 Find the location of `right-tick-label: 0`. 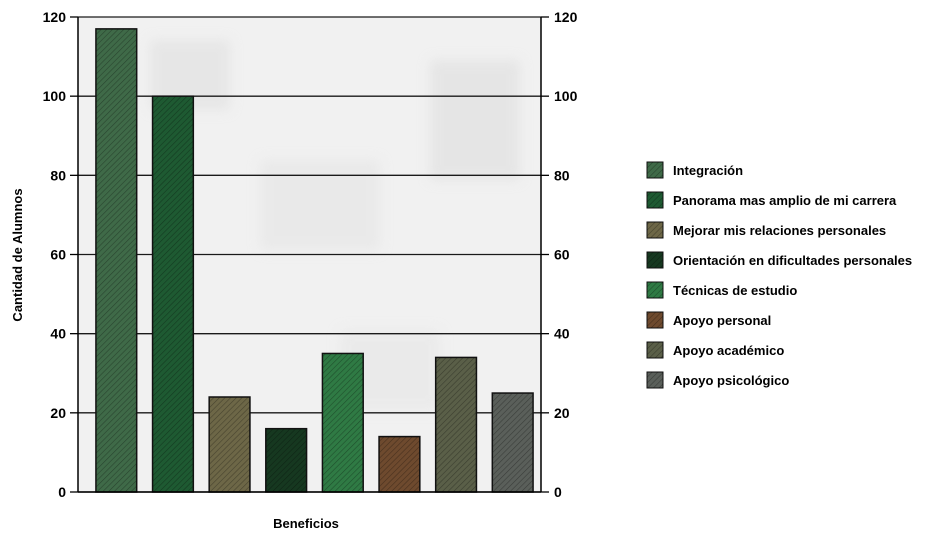

right-tick-label: 0 is located at coordinates (558, 492).